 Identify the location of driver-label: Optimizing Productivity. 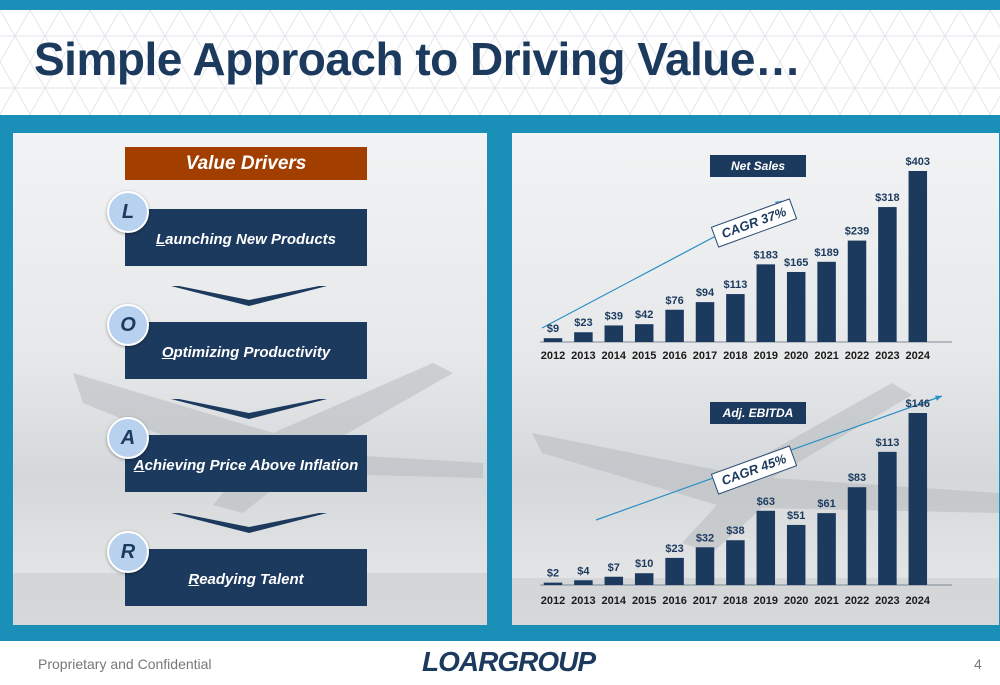
(246, 352).